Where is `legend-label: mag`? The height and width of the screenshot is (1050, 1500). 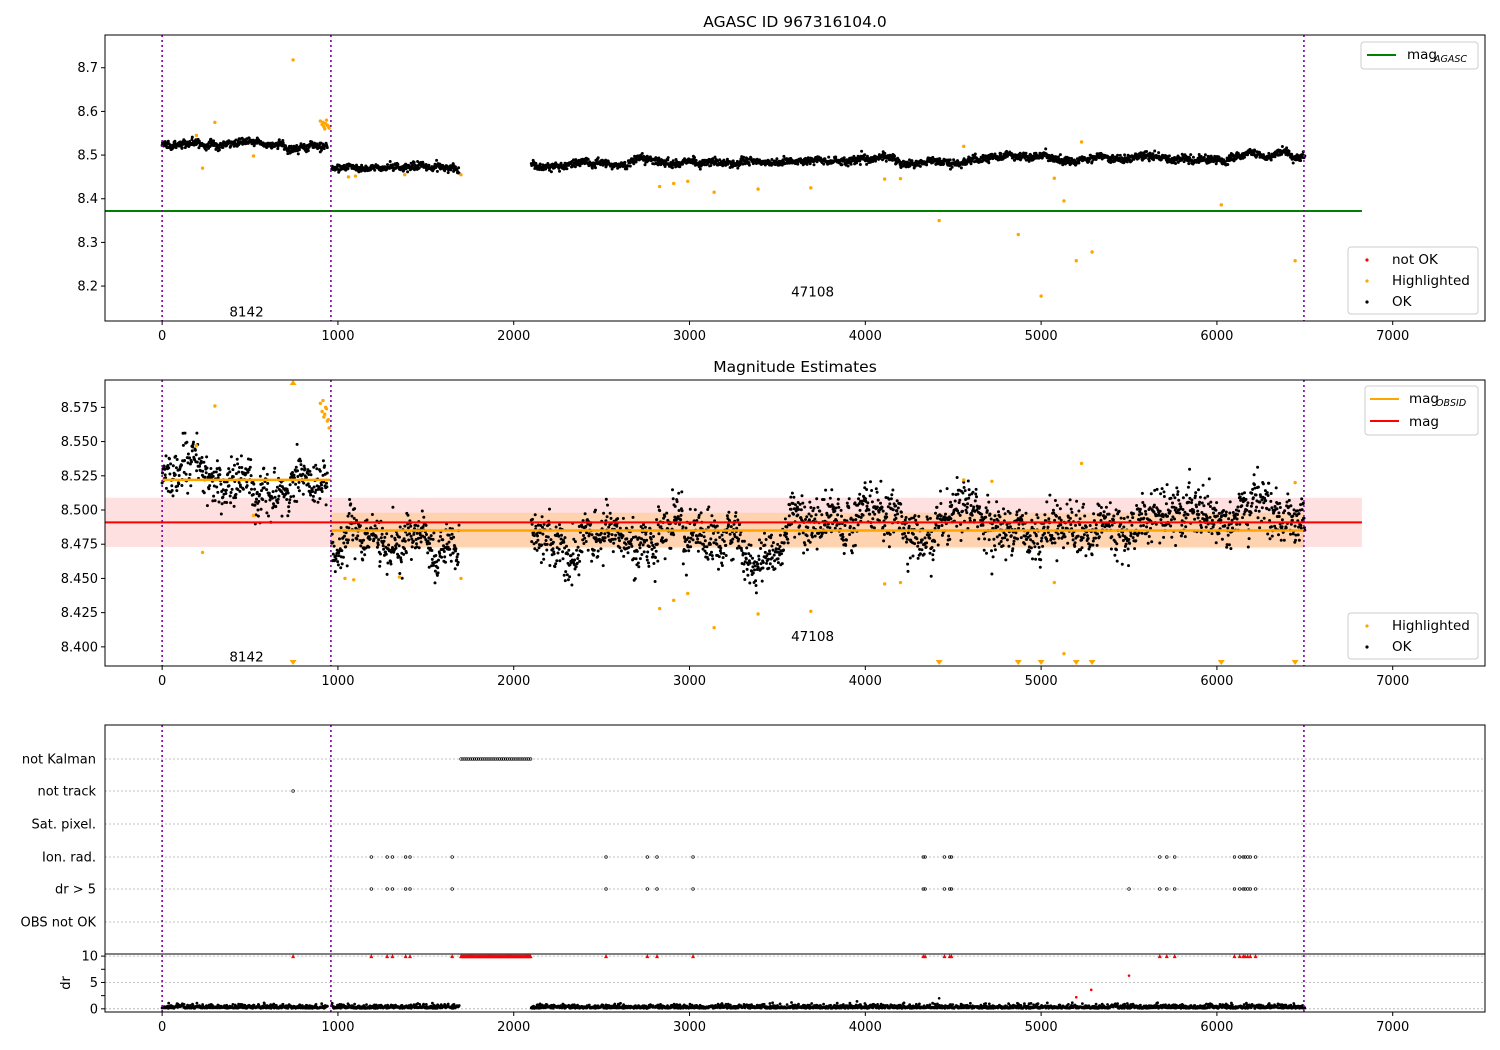
legend-label: mag is located at coordinates (1422, 55).